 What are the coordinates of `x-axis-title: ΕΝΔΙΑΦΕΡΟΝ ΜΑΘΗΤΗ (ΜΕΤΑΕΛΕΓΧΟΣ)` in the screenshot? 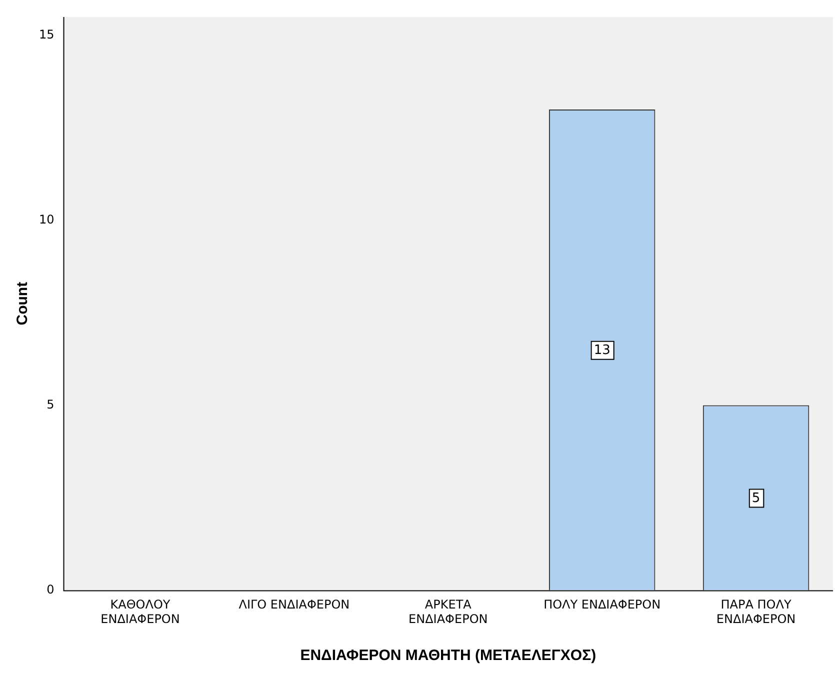 It's located at (448, 655).